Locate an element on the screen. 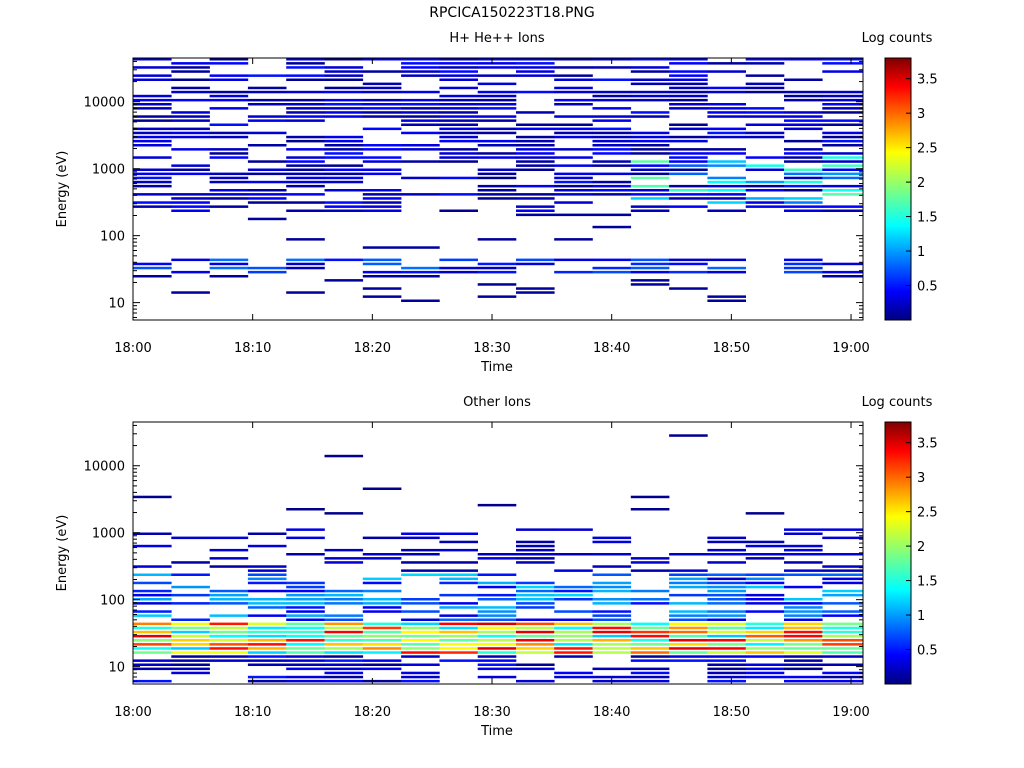  x-tick-label: 18:50 is located at coordinates (731, 348).